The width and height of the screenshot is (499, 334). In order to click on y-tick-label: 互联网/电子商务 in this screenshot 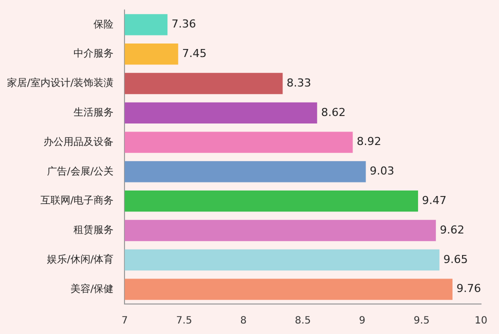, I will do `click(77, 200)`.